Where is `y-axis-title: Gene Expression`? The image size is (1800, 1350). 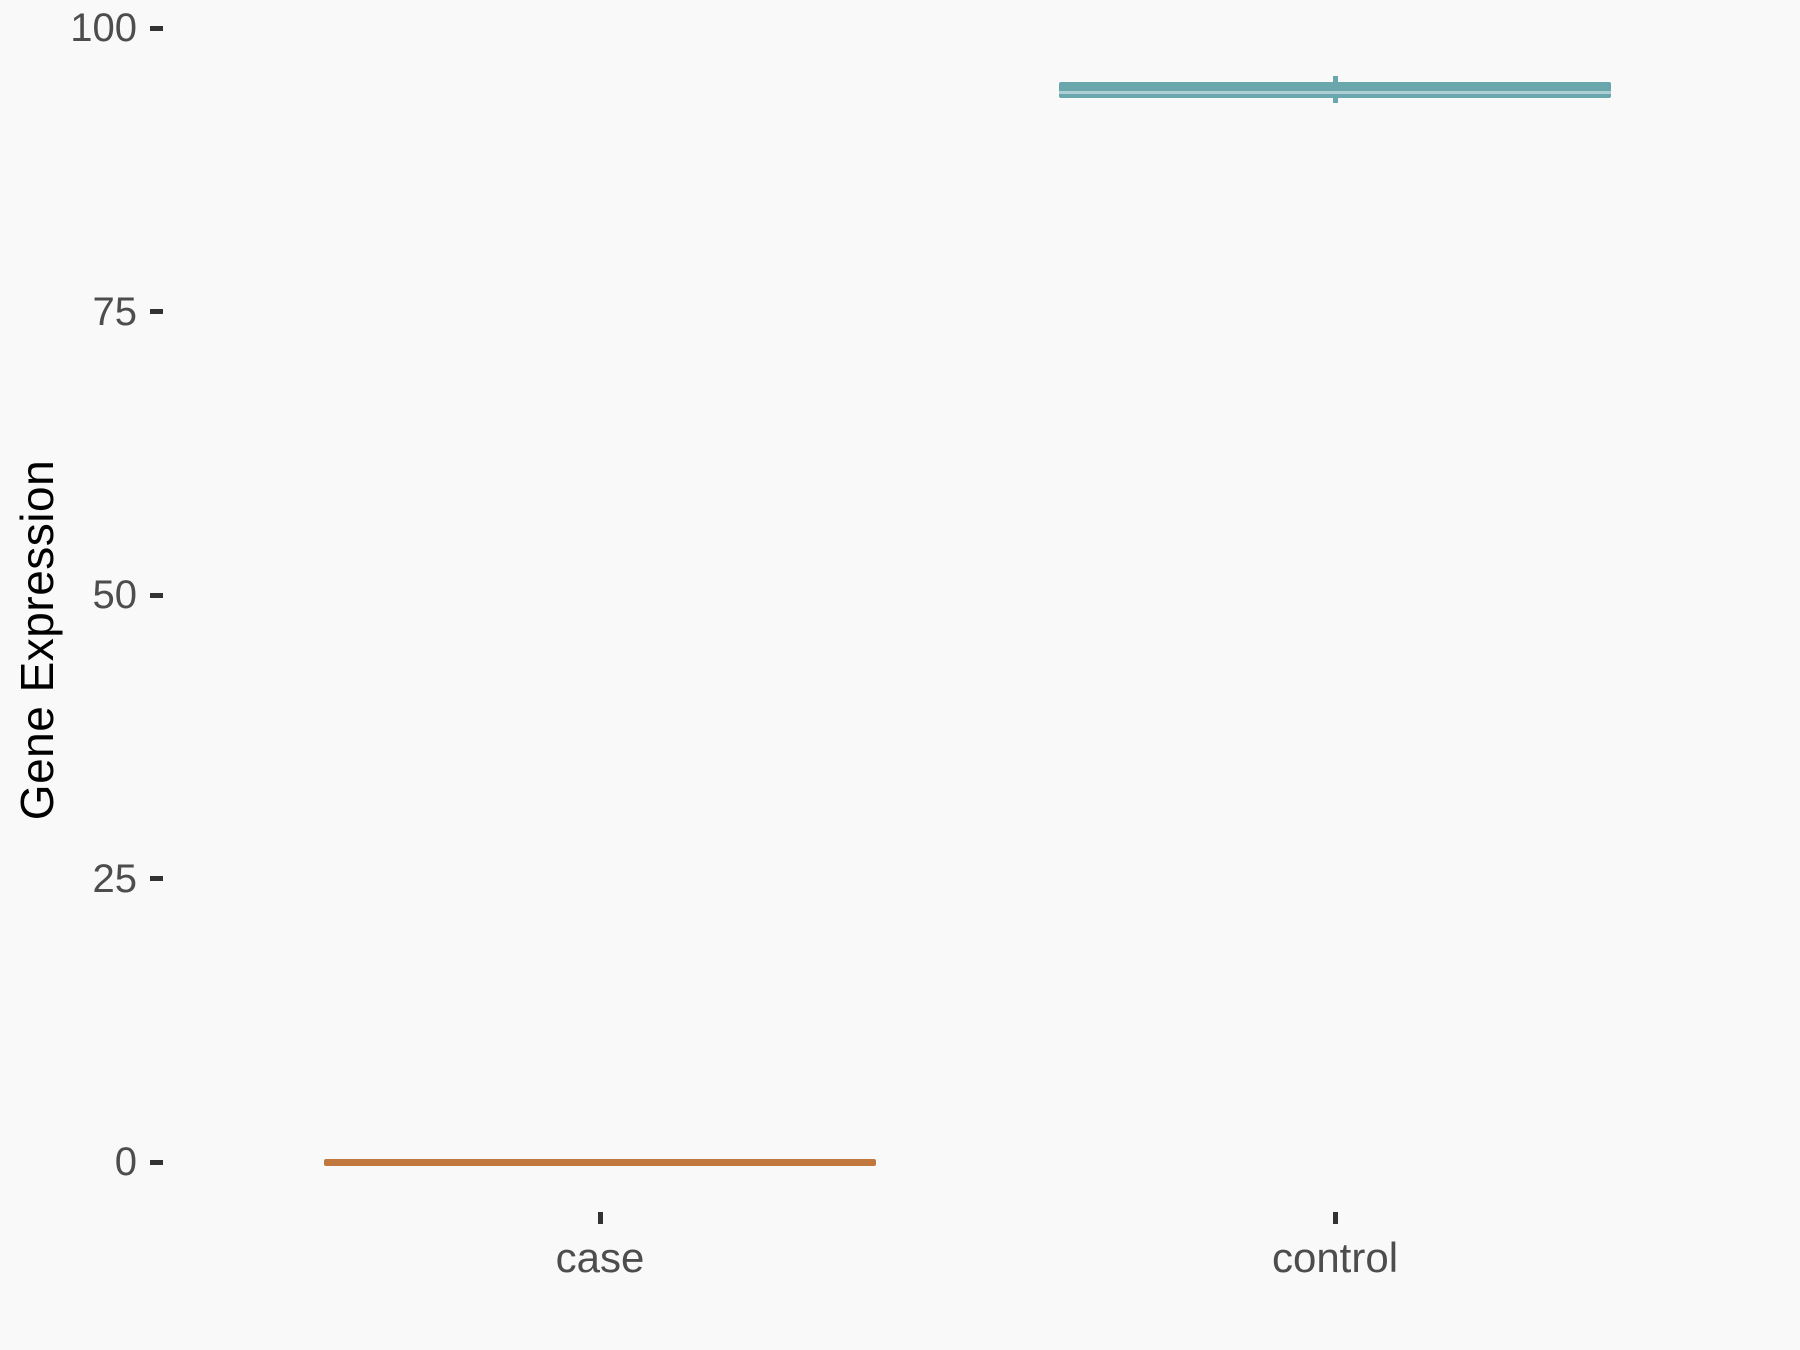
y-axis-title: Gene Expression is located at coordinates (37, 640).